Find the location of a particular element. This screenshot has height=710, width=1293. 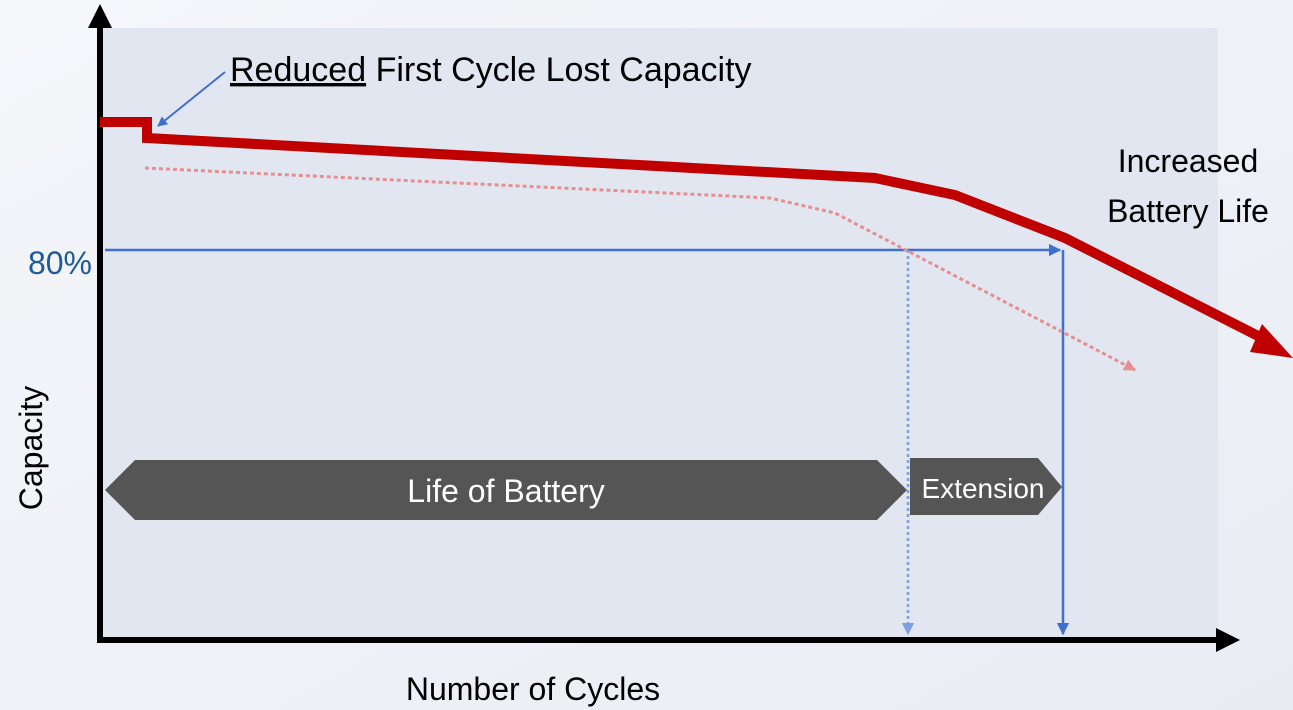

threshold-label: 80% is located at coordinates (60, 263).